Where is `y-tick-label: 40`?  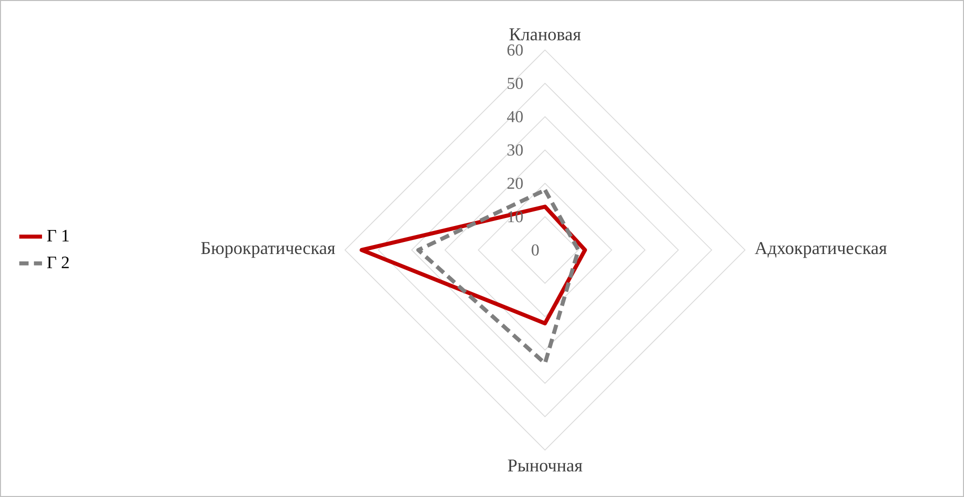
y-tick-label: 40 is located at coordinates (515, 116).